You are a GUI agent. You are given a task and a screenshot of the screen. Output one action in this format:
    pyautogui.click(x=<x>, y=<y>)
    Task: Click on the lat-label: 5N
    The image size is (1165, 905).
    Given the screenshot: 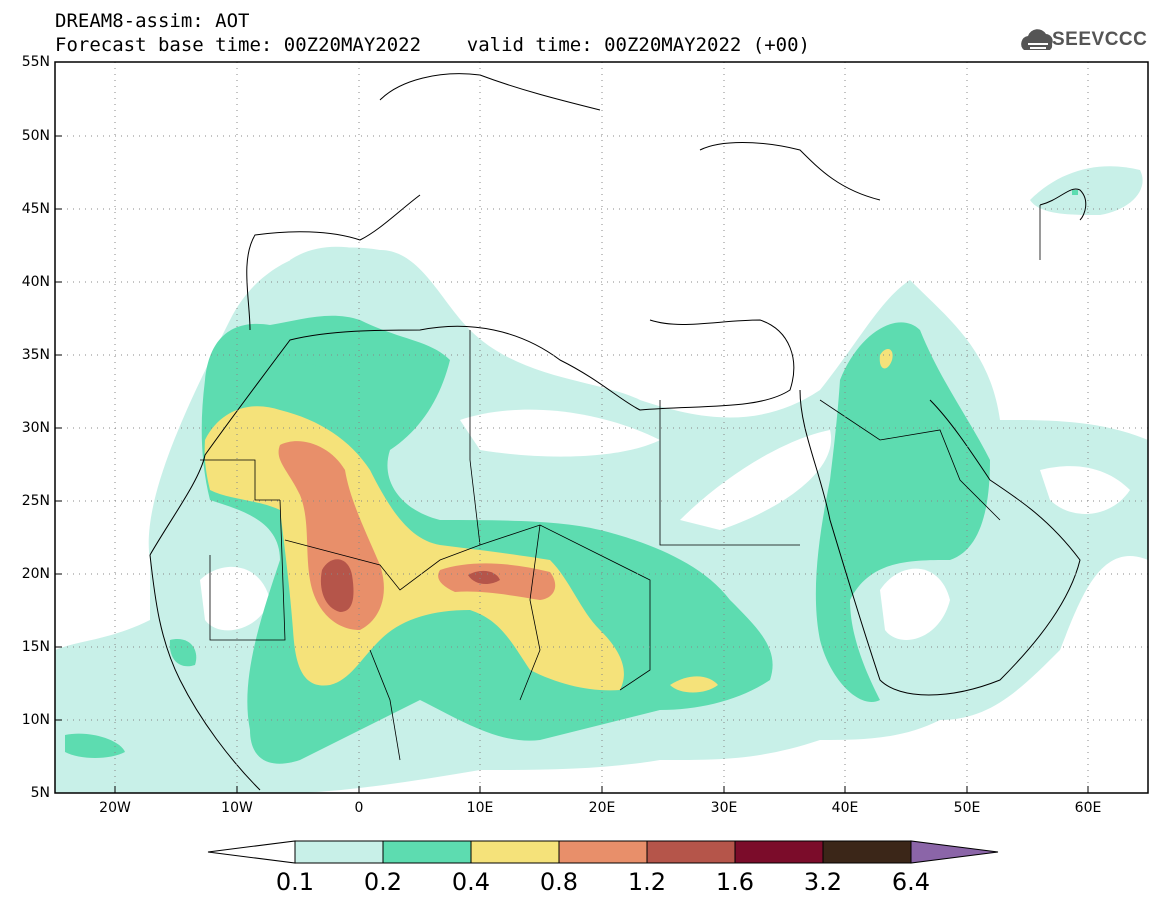 What is the action you would take?
    pyautogui.click(x=40, y=793)
    